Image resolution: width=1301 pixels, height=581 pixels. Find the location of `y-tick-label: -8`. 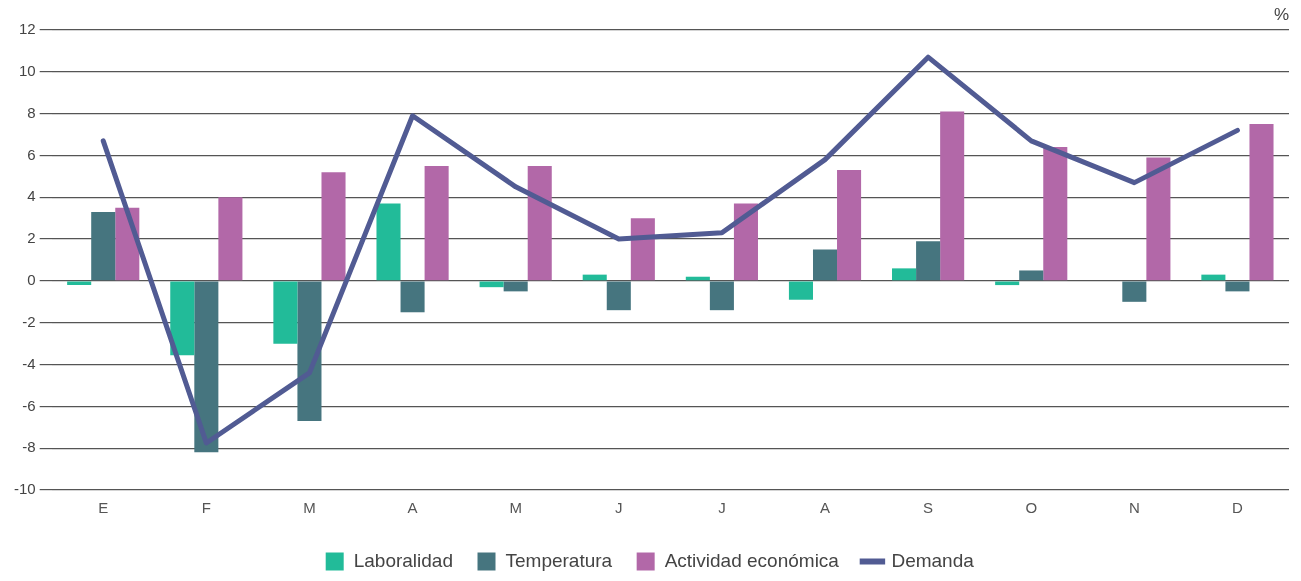

y-tick-label: -8 is located at coordinates (29, 447).